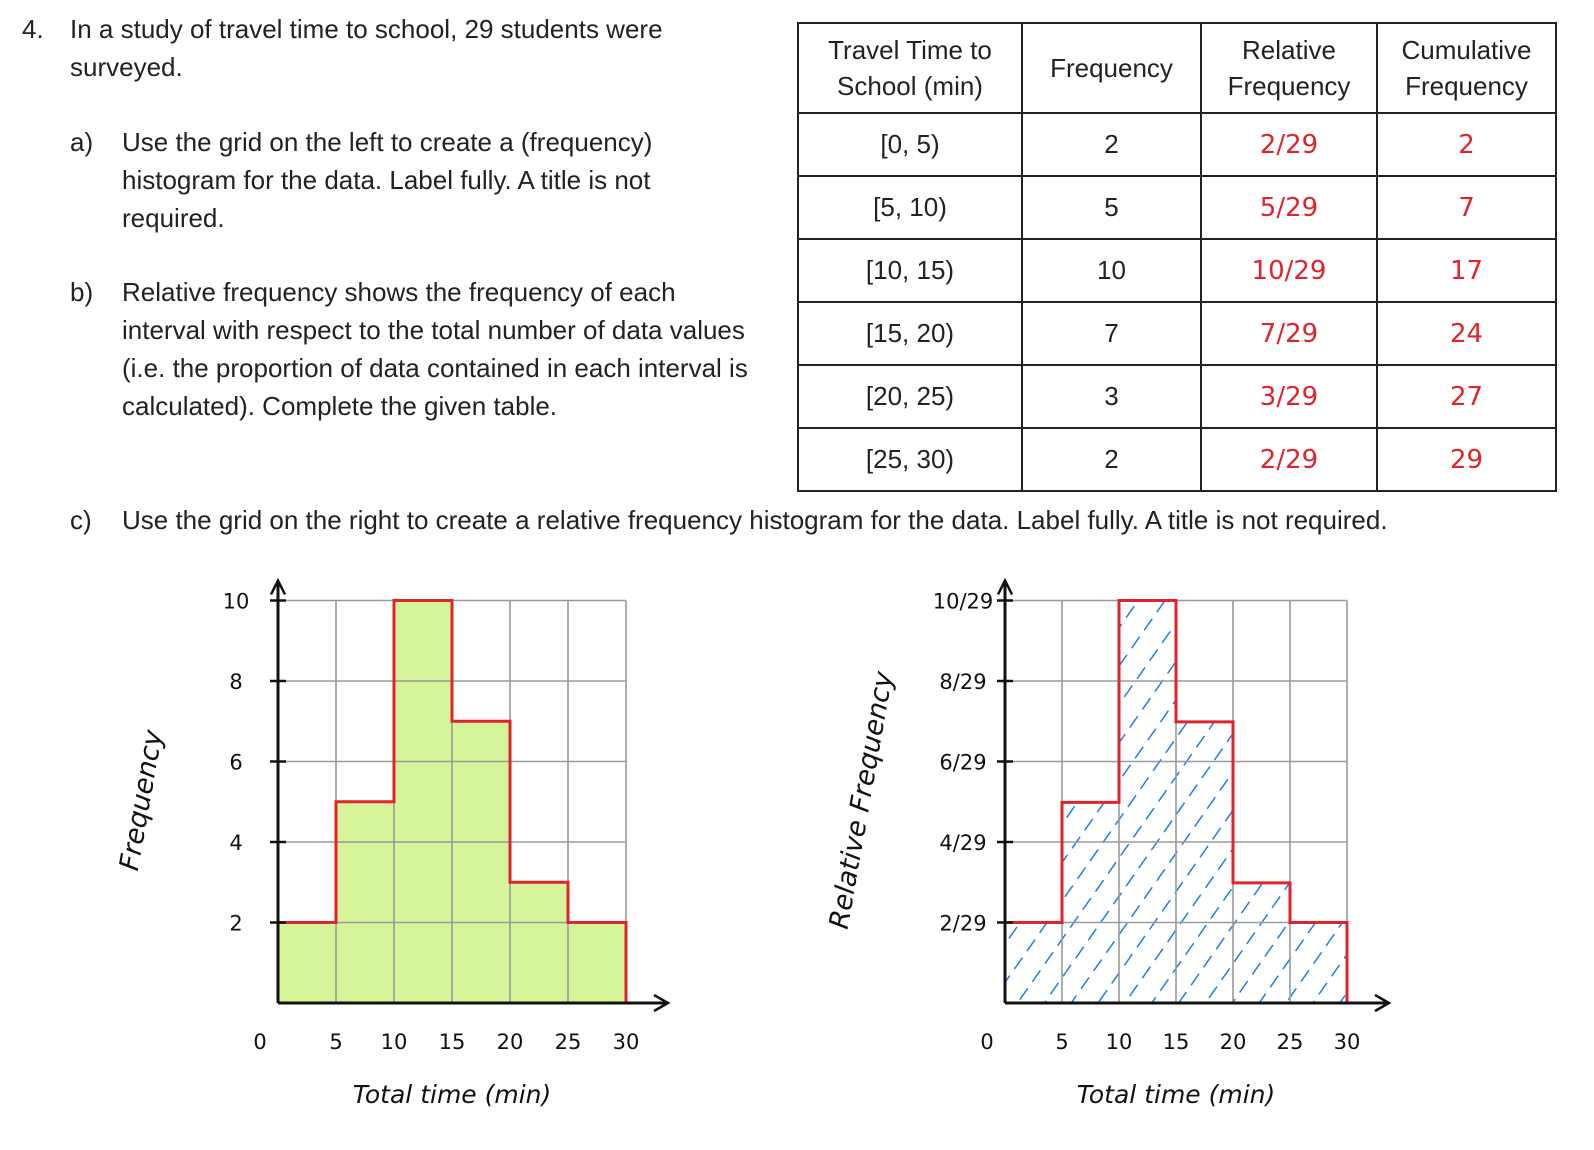  I want to click on table-row: [5, 10) 5 5/29 7, so click(1177, 207).